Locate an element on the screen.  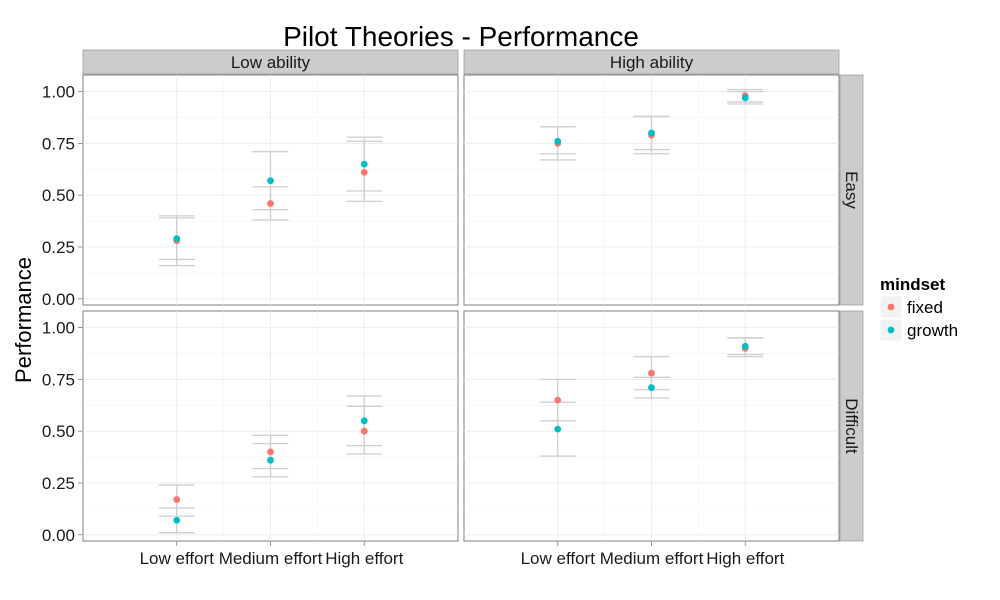
column-strip-label: Low ability is located at coordinates (271, 62).